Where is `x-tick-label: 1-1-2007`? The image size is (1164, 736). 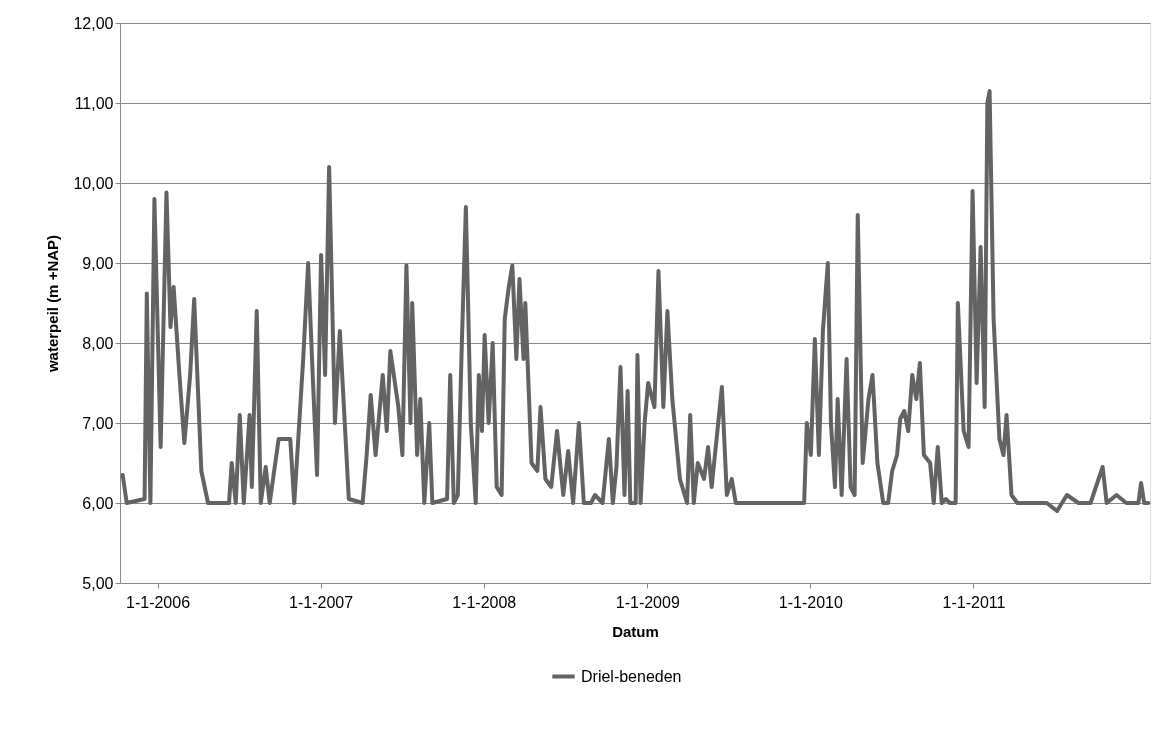
x-tick-label: 1-1-2007 is located at coordinates (321, 602).